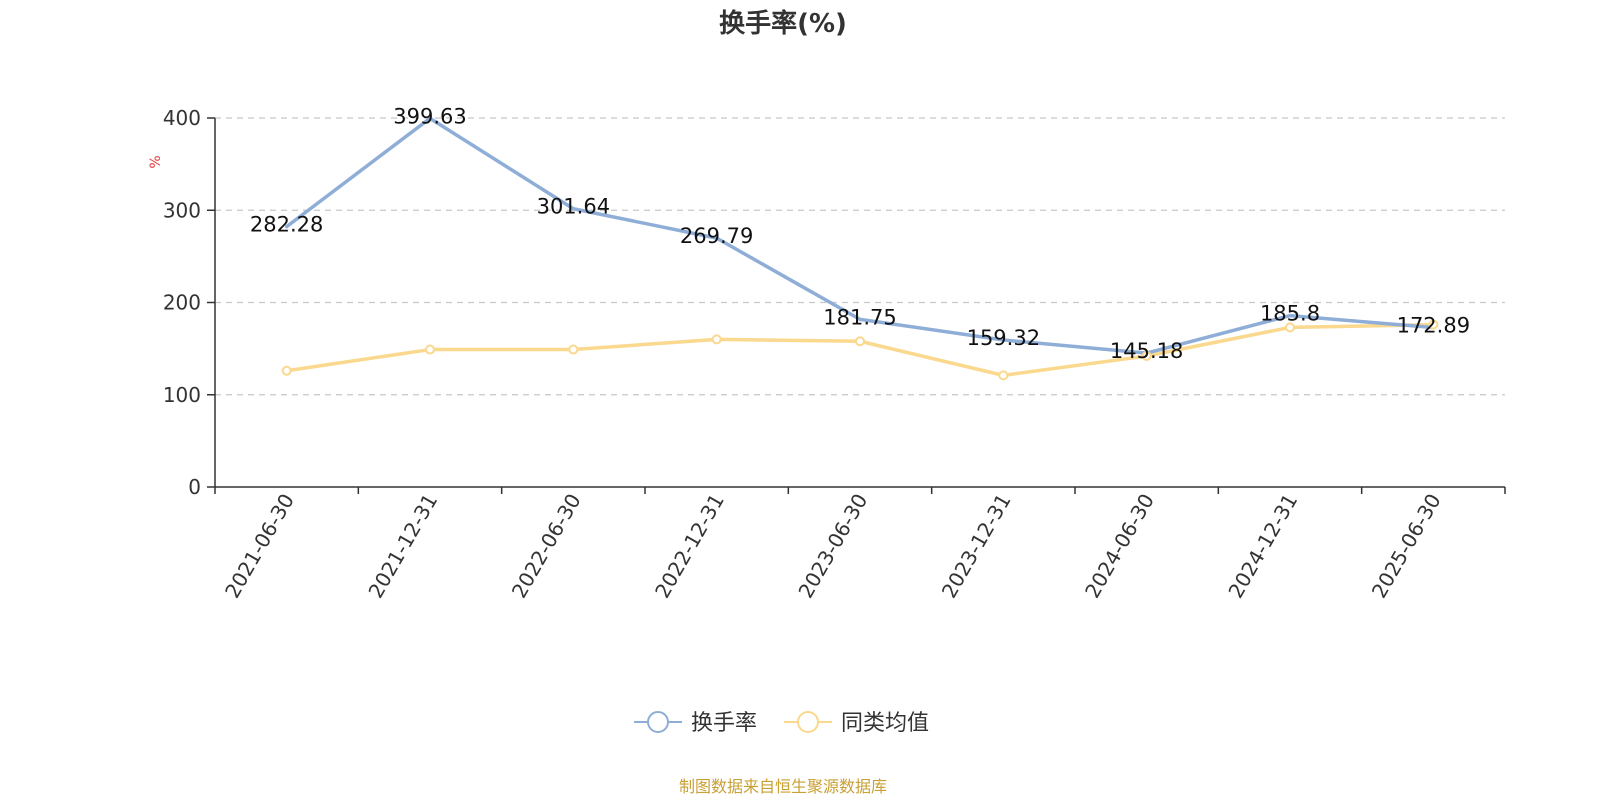 Image resolution: width=1600 pixels, height=800 pixels. Describe the element at coordinates (1119, 546) in the screenshot. I see `x-tick-label: 2024-06-30` at that location.